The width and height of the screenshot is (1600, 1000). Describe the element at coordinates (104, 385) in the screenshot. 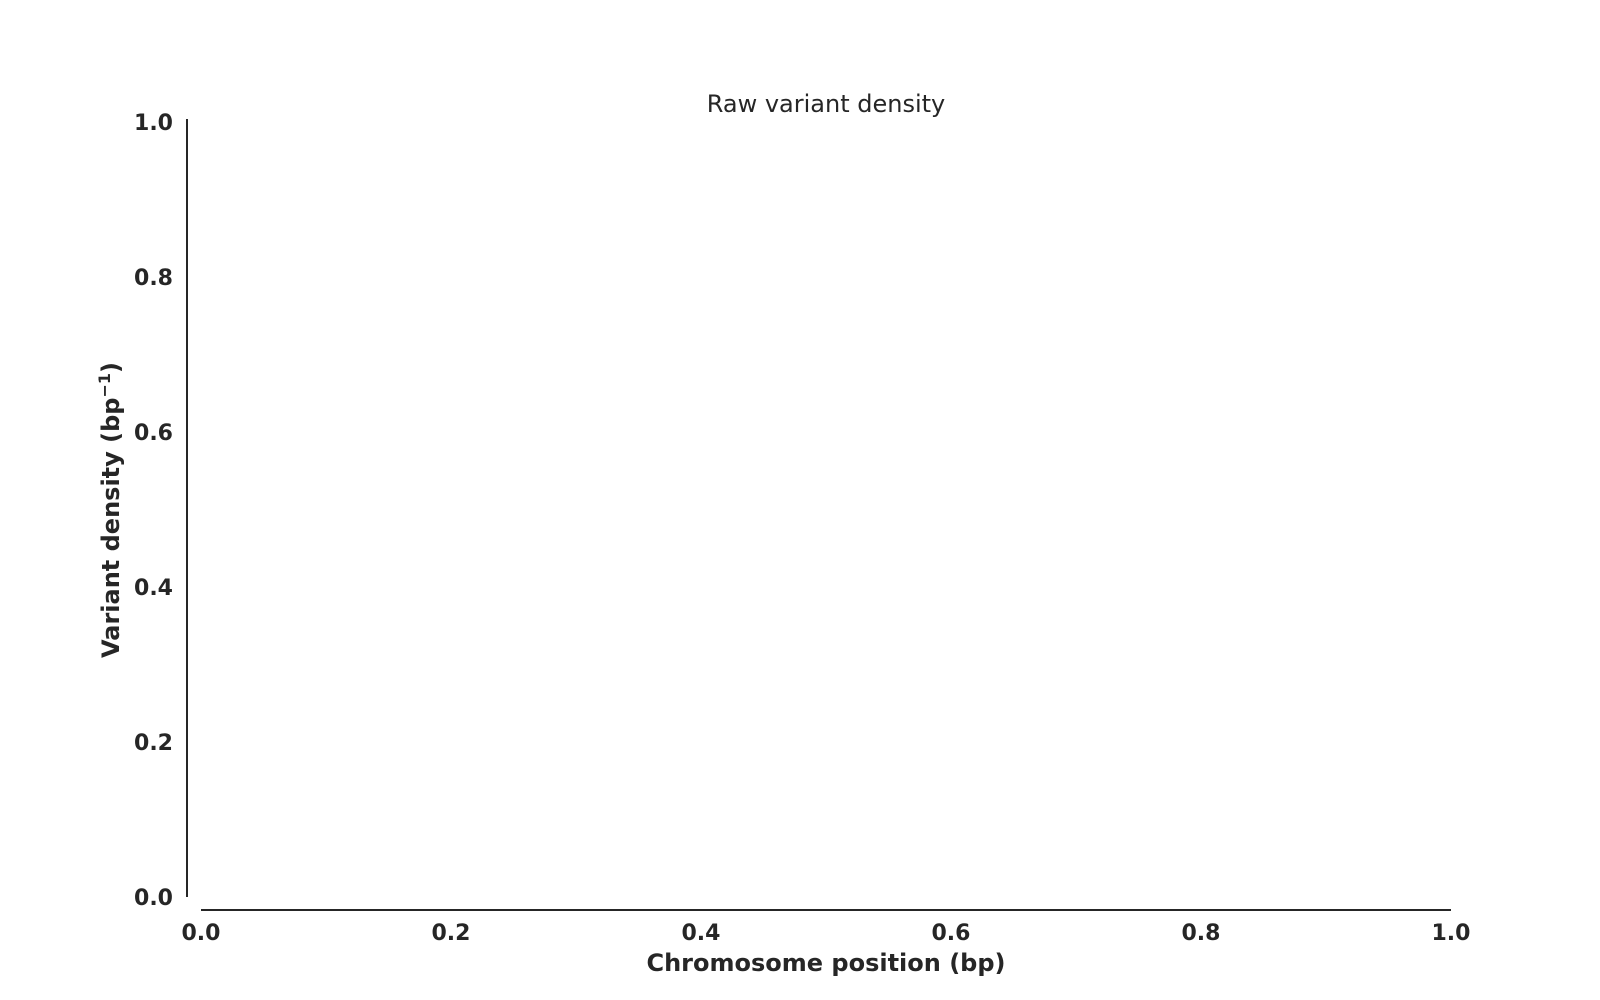

I see `y-axis-label-superscript: −1` at that location.